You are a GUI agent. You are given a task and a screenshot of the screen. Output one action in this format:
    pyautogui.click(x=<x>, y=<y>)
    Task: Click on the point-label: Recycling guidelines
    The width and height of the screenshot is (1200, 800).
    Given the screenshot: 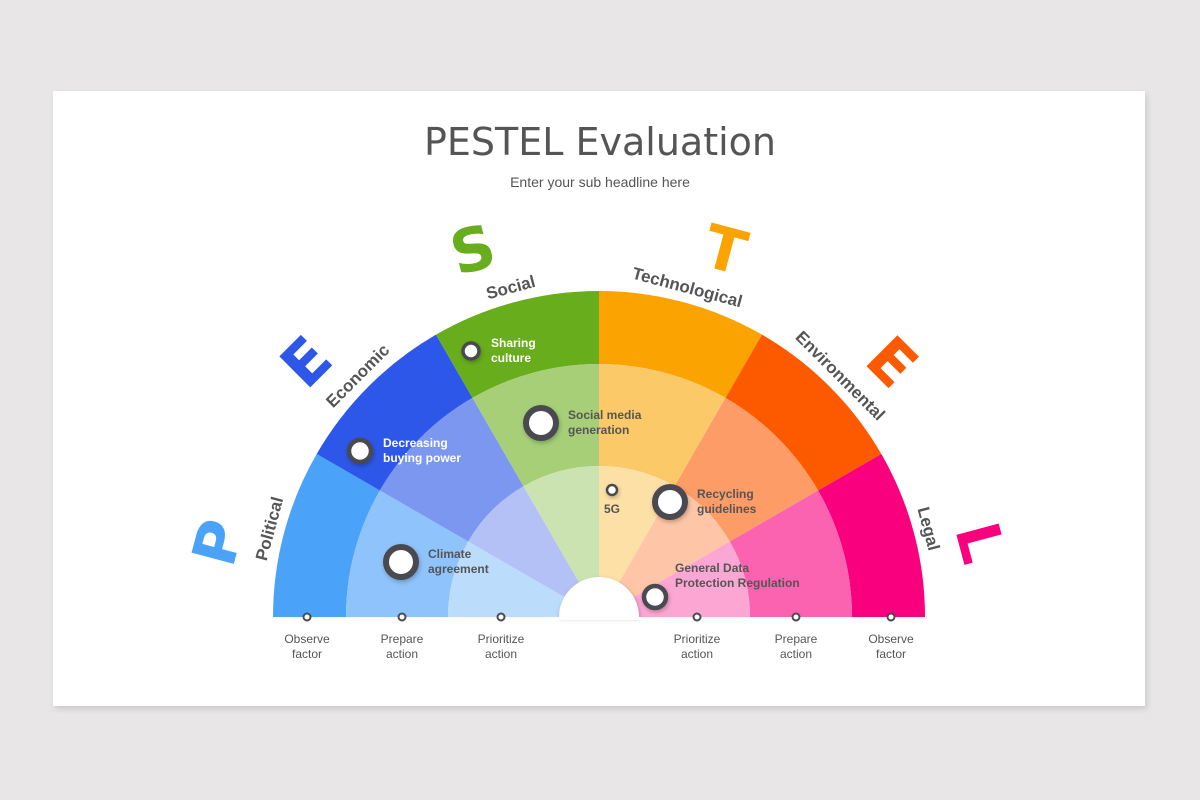 What is the action you would take?
    pyautogui.click(x=727, y=501)
    